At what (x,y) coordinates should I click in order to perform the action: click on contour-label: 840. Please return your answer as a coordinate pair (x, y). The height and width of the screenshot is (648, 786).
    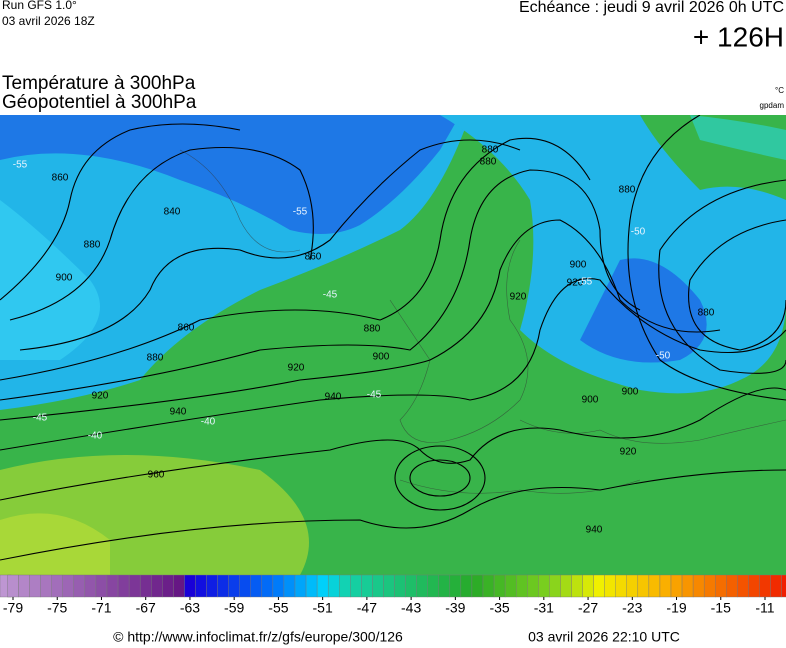
    Looking at the image, I should click on (172, 212).